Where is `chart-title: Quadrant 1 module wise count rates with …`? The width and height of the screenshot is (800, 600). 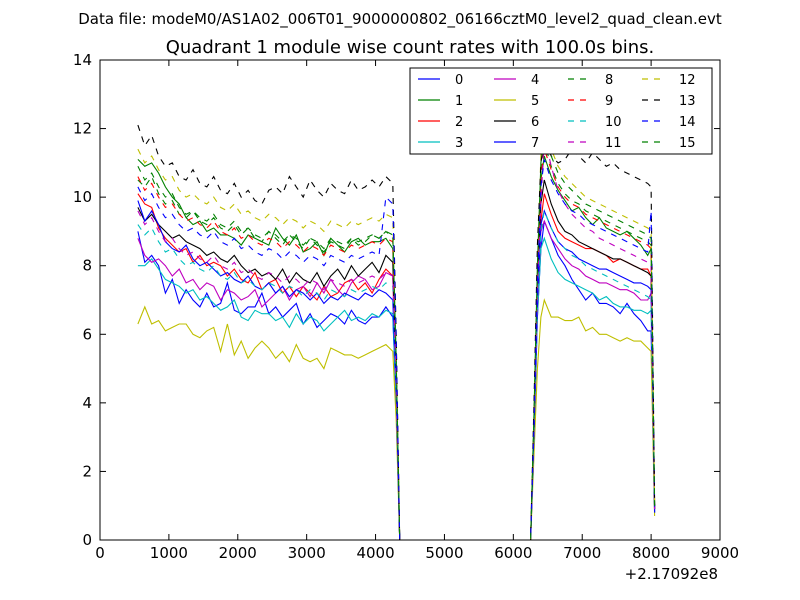 chart-title: Quadrant 1 module wise count rates with … is located at coordinates (410, 47).